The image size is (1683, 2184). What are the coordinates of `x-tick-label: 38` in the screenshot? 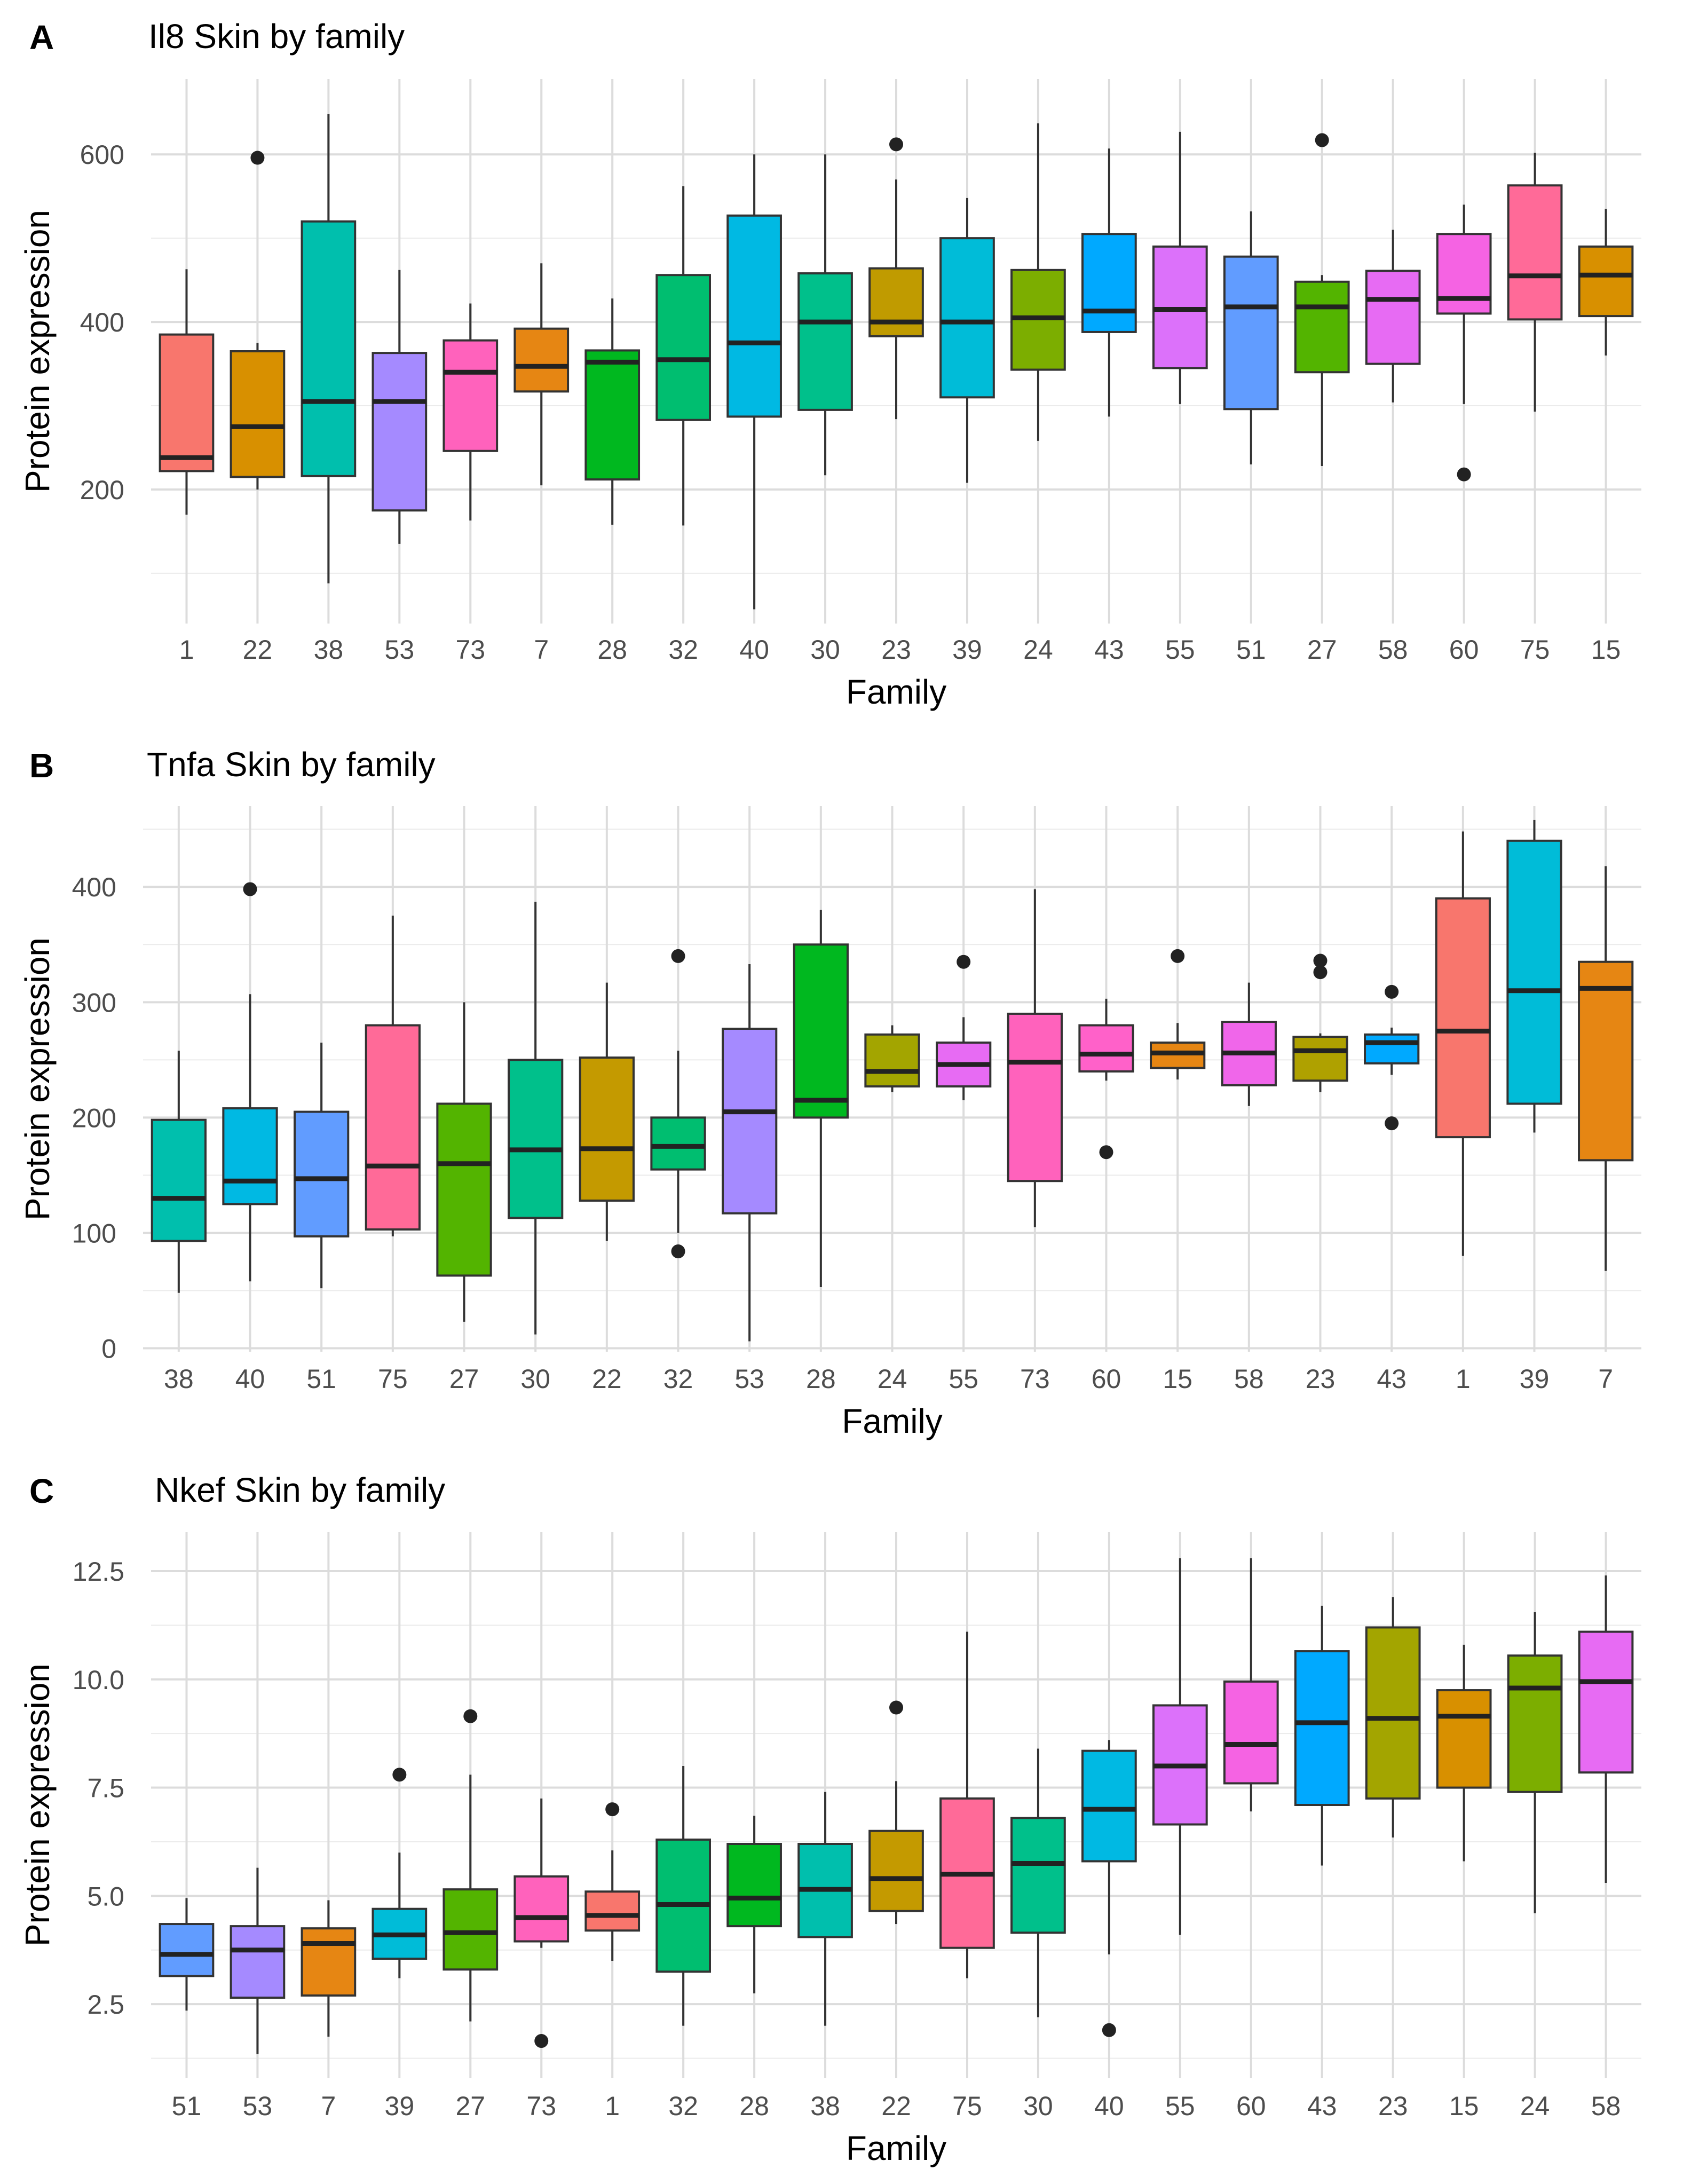 It's located at (825, 2106).